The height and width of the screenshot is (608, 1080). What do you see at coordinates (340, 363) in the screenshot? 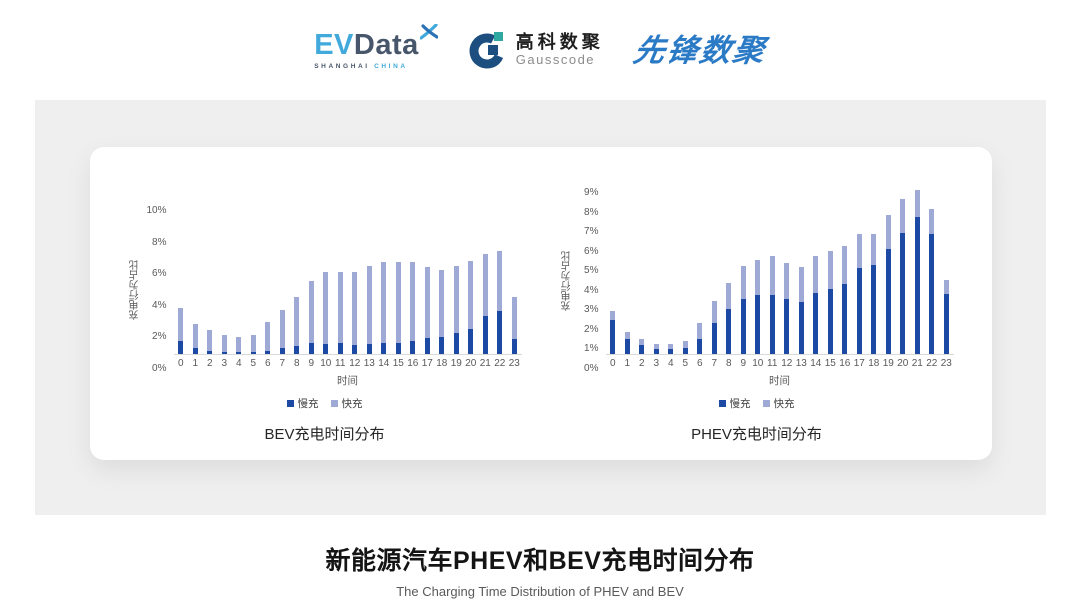
I see `x-tick-label: 11` at bounding box center [340, 363].